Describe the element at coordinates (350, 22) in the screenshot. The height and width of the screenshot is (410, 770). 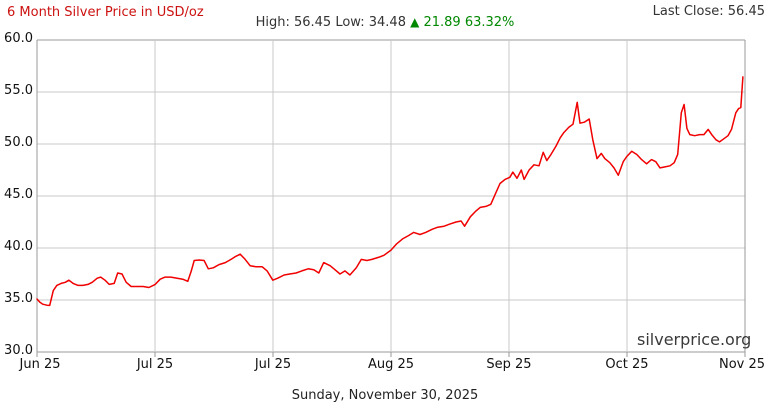
I see `low-label: Low:` at that location.